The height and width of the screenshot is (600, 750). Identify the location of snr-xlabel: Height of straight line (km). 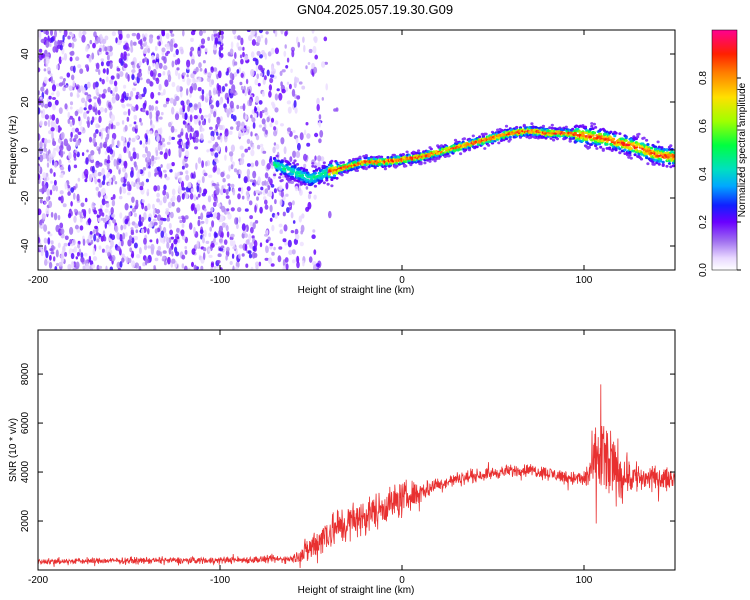
(356, 590).